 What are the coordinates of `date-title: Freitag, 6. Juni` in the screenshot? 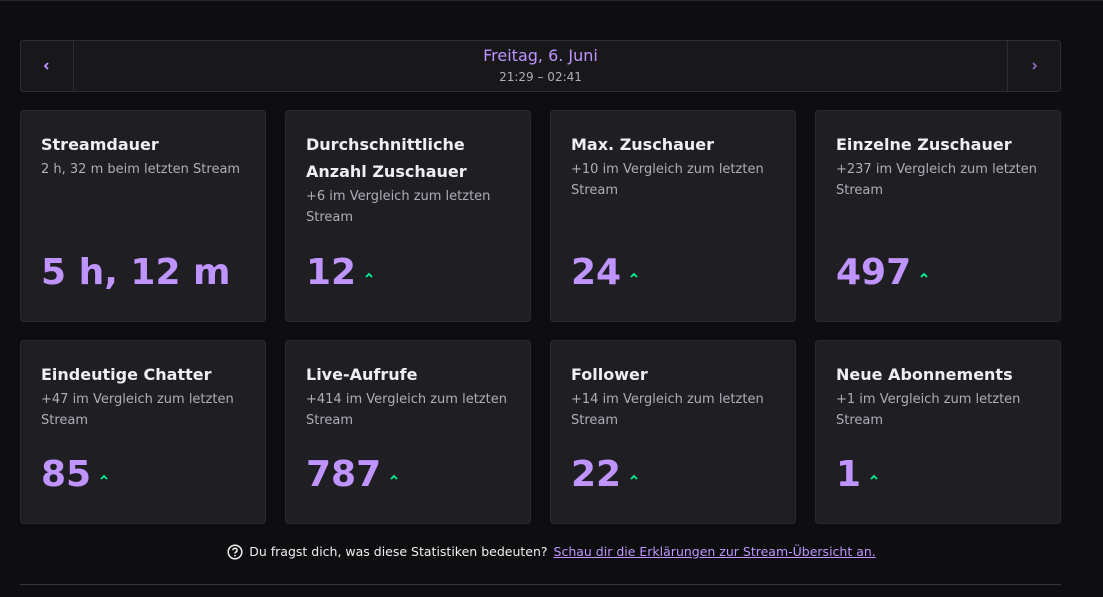 It's located at (540, 55).